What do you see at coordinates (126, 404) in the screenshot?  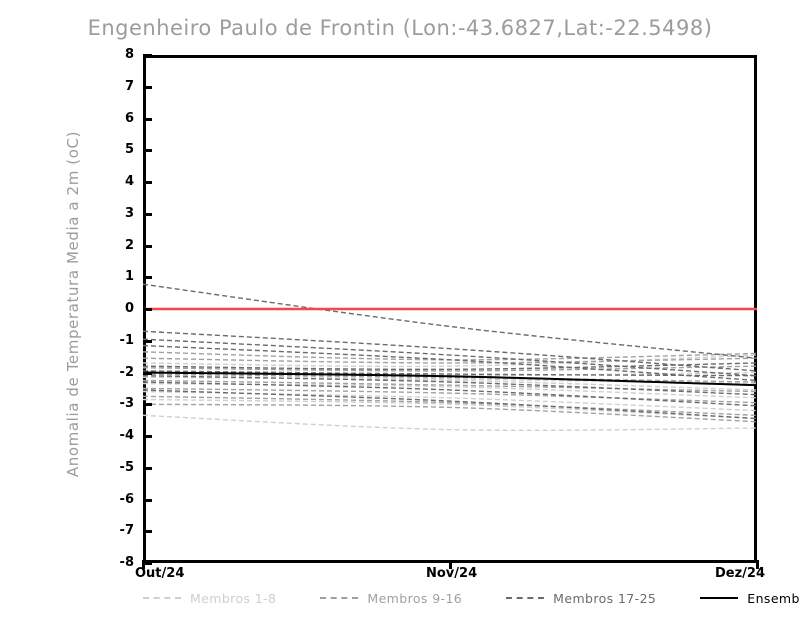 I see `y-axis-tick-label: -3` at bounding box center [126, 404].